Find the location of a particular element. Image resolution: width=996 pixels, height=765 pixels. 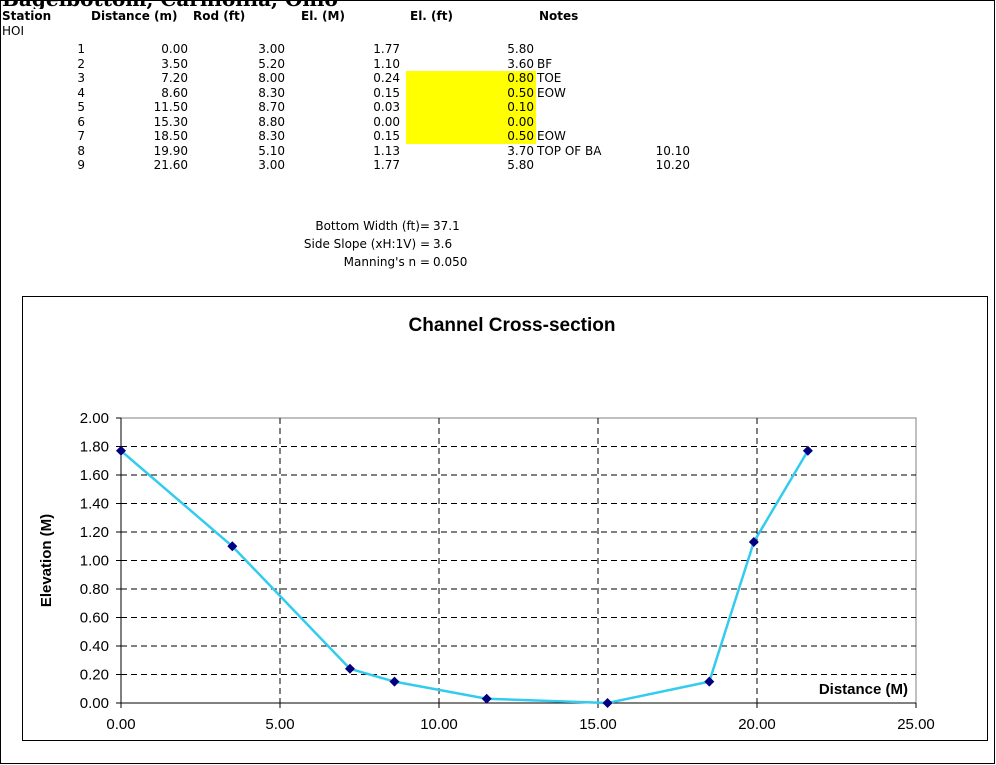

row-el-m: 0.24 is located at coordinates (386, 78).